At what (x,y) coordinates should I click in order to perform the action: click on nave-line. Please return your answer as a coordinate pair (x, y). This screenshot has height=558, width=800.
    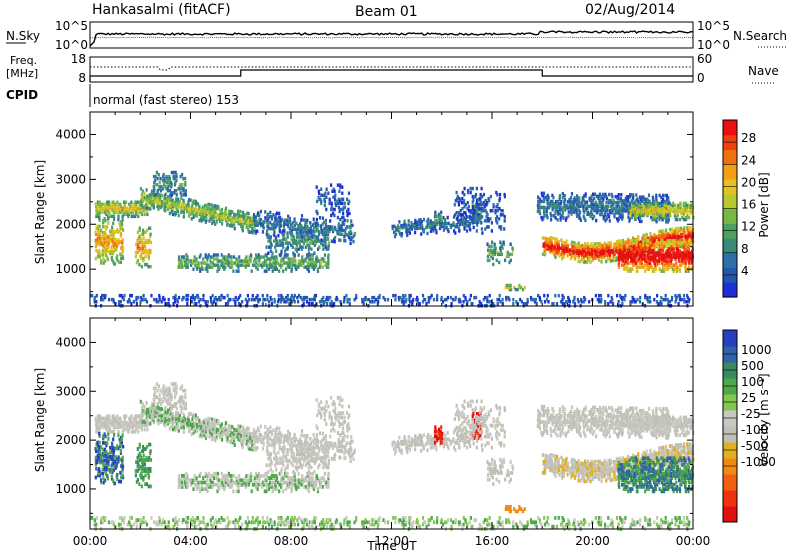
    Looking at the image, I should click on (391, 68).